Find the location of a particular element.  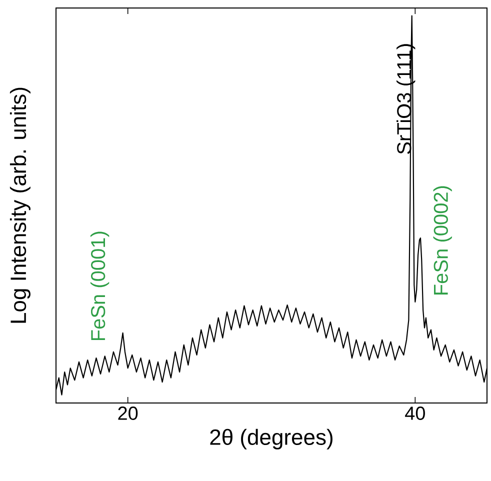

annotation: FeSn (0001) is located at coordinates (100, 286).